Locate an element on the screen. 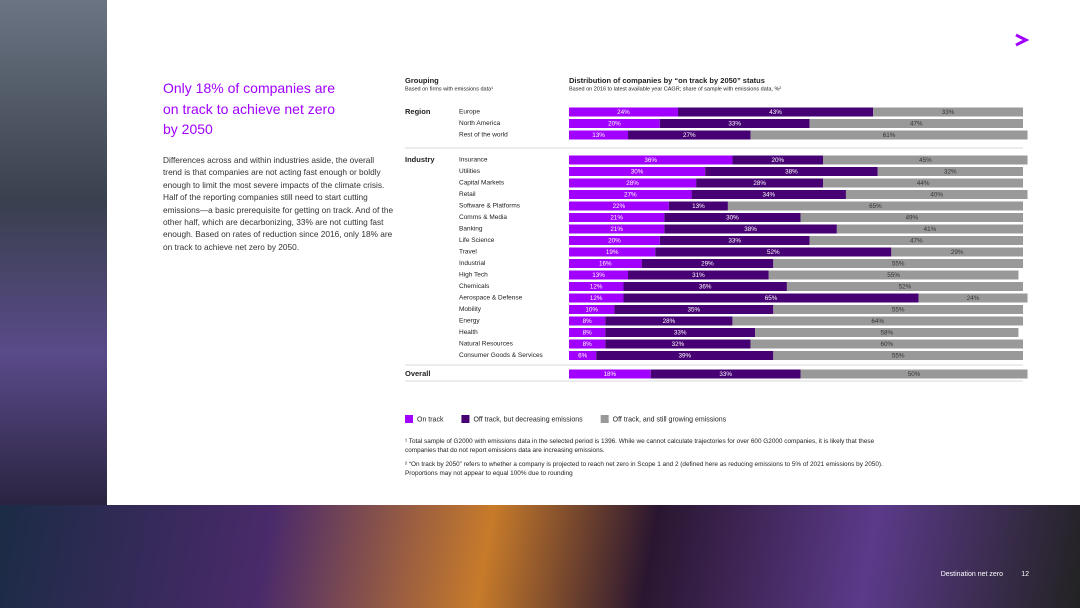 Image resolution: width=1080 pixels, height=608 pixels. value-label: 31% is located at coordinates (698, 275).